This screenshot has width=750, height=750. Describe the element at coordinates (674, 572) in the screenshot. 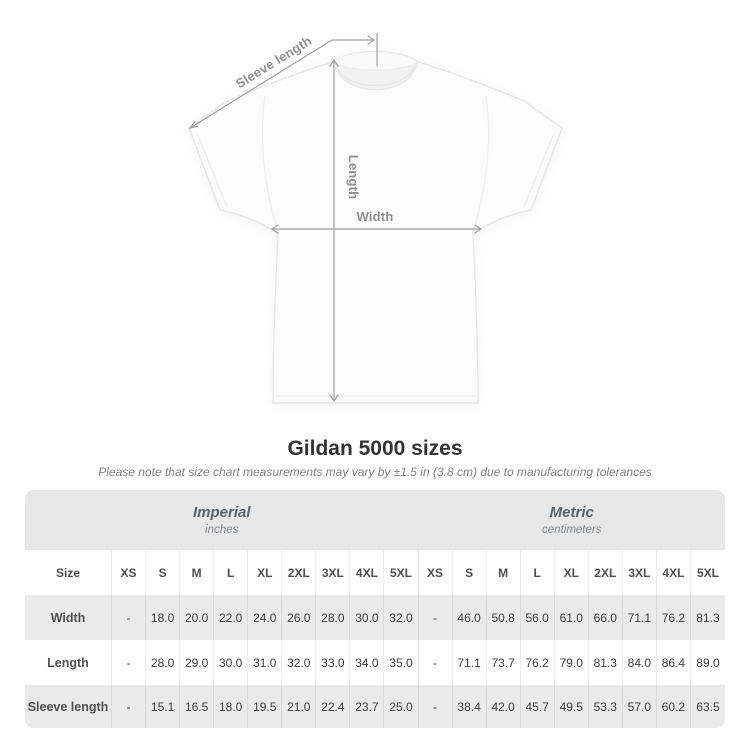

I see `size-header-metric-4xl: 4XL` at that location.